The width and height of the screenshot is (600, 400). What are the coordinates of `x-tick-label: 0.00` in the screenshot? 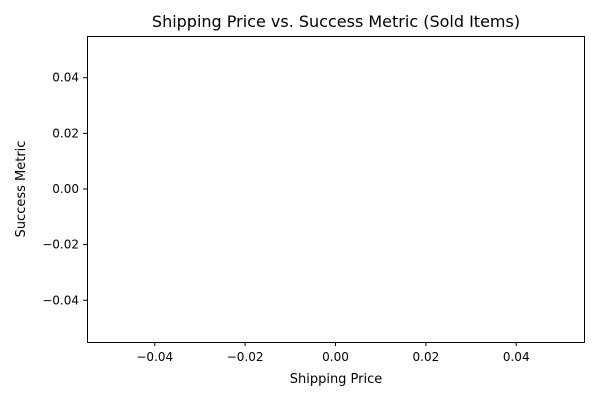 It's located at (335, 357).